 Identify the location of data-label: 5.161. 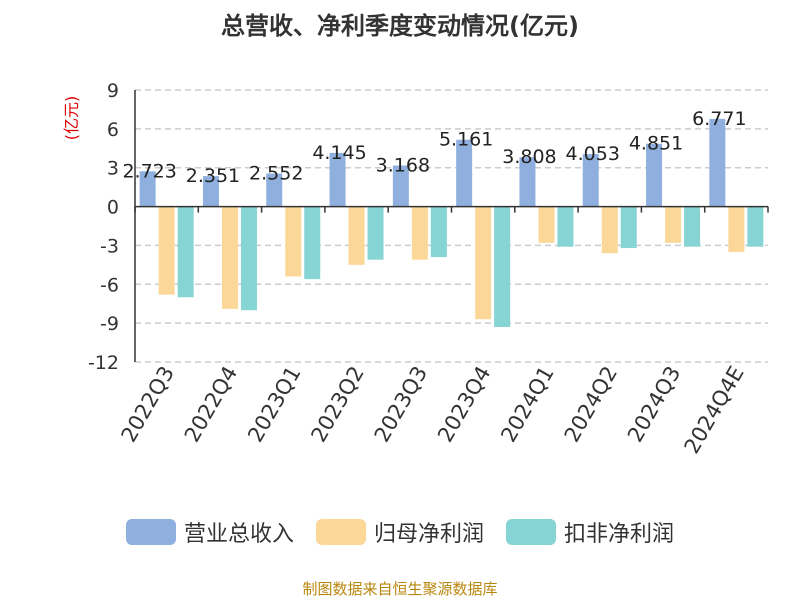
(466, 140).